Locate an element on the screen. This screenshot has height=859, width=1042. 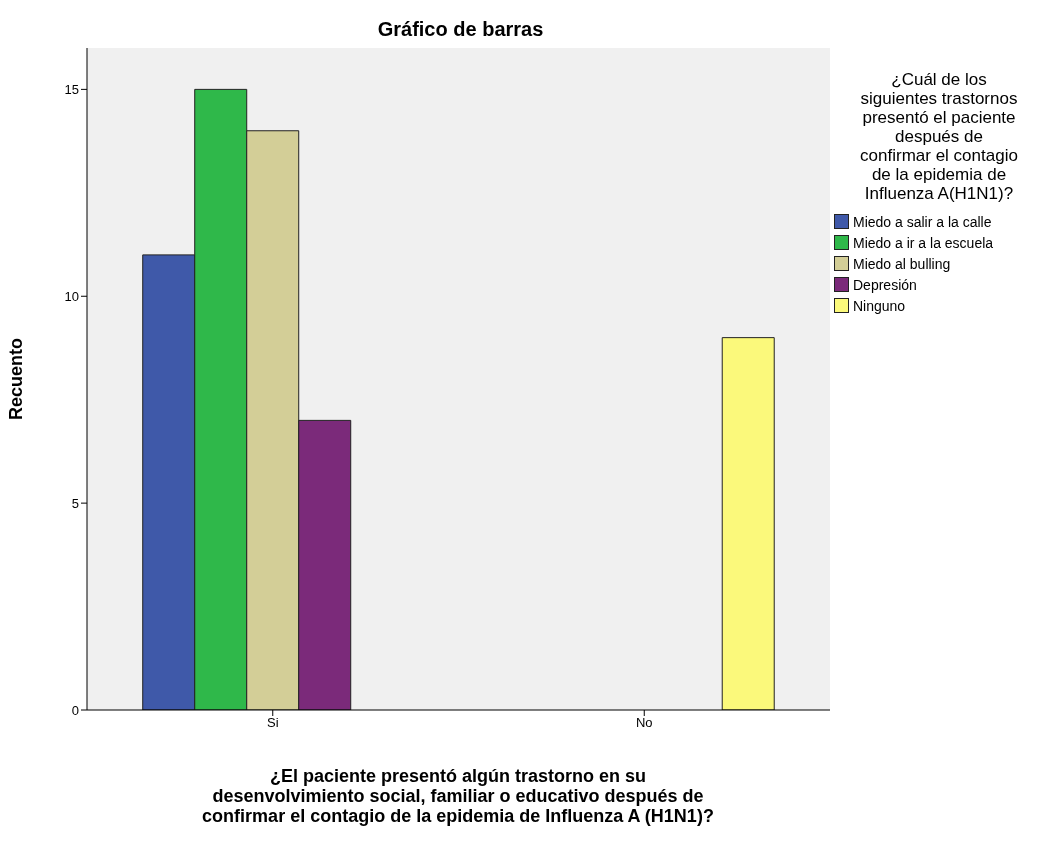
legend-title: ¿Cuál de los siguientes trastornos presentó el paciente después de confirmar el contagio de la epidemia de Influenza A(H1N1)? is located at coordinates (939, 136).